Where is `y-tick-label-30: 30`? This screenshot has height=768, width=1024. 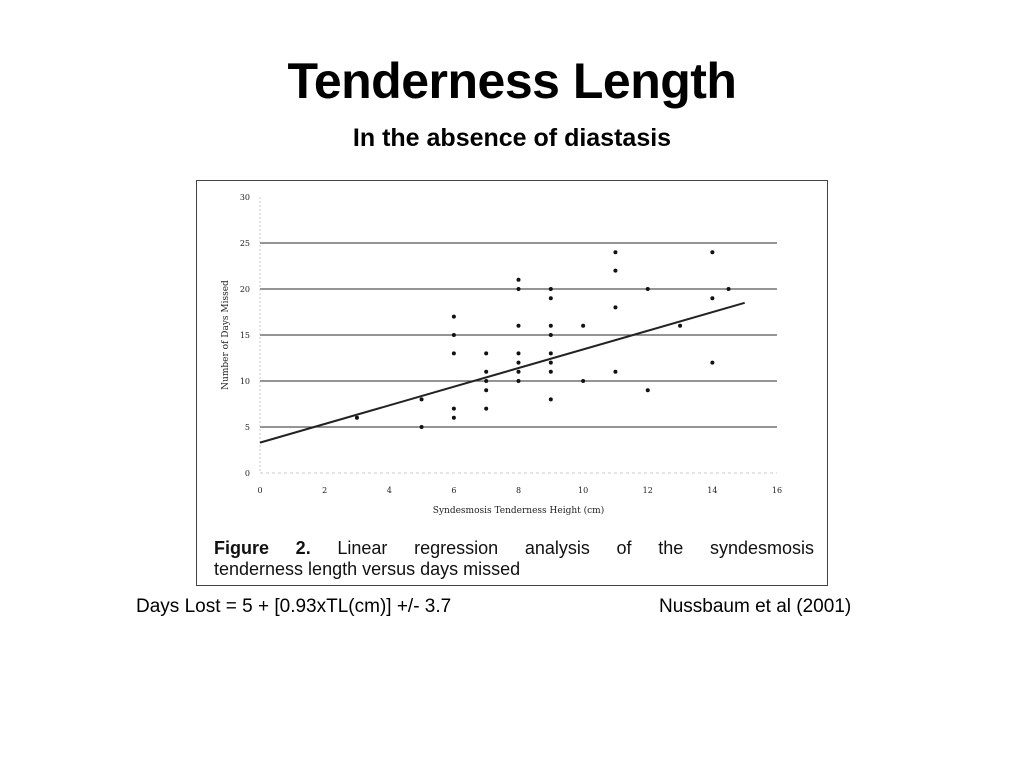 y-tick-label-30: 30 is located at coordinates (245, 197).